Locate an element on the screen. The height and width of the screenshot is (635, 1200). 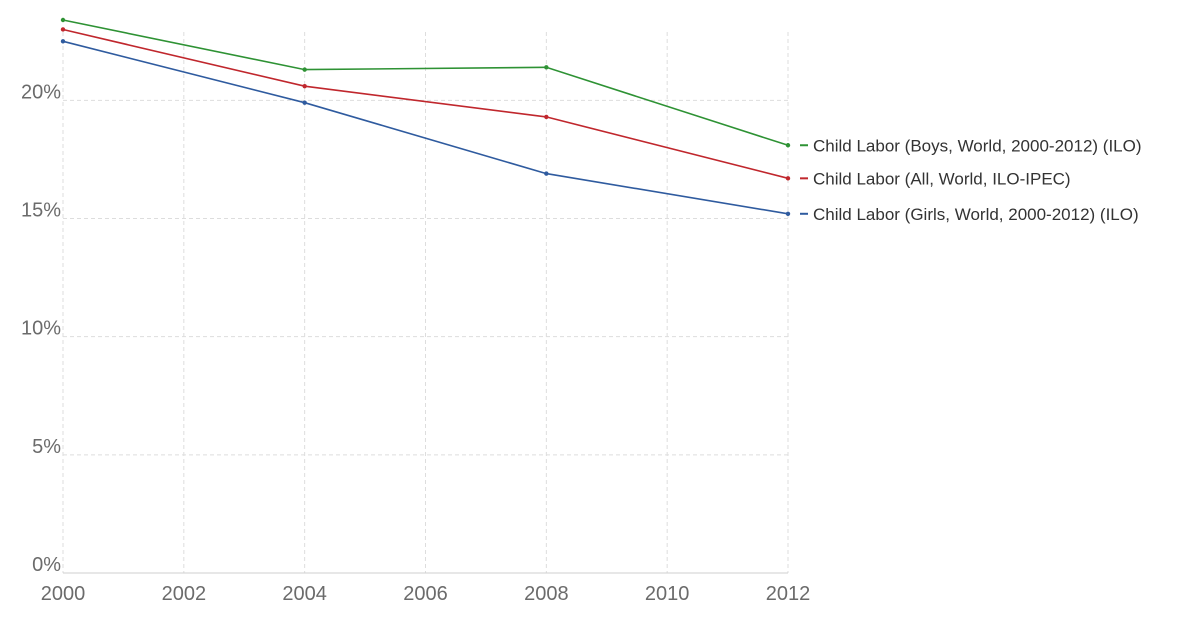
legend-label: Child Labor (All, World, ILO-IPEC) is located at coordinates (942, 178).